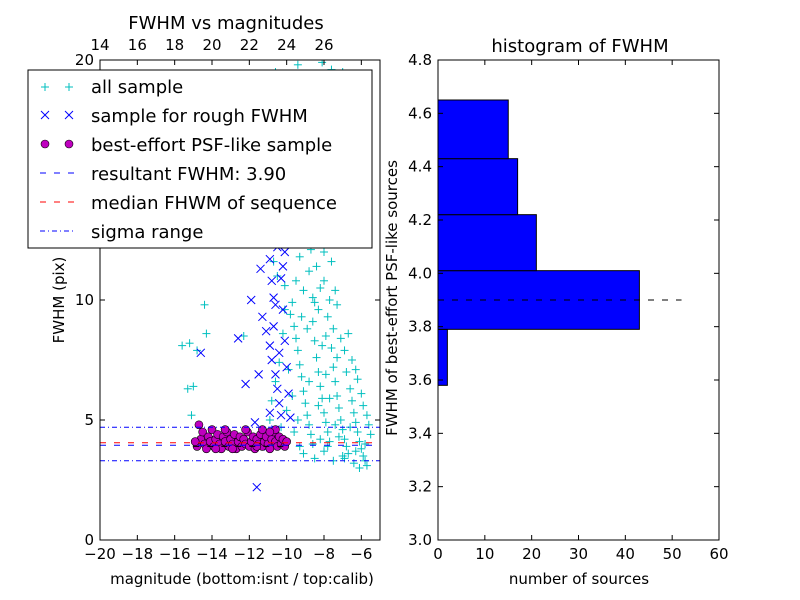 This screenshot has height=600, width=800. Describe the element at coordinates (718, 554) in the screenshot. I see `x-tick-label: 60` at that location.